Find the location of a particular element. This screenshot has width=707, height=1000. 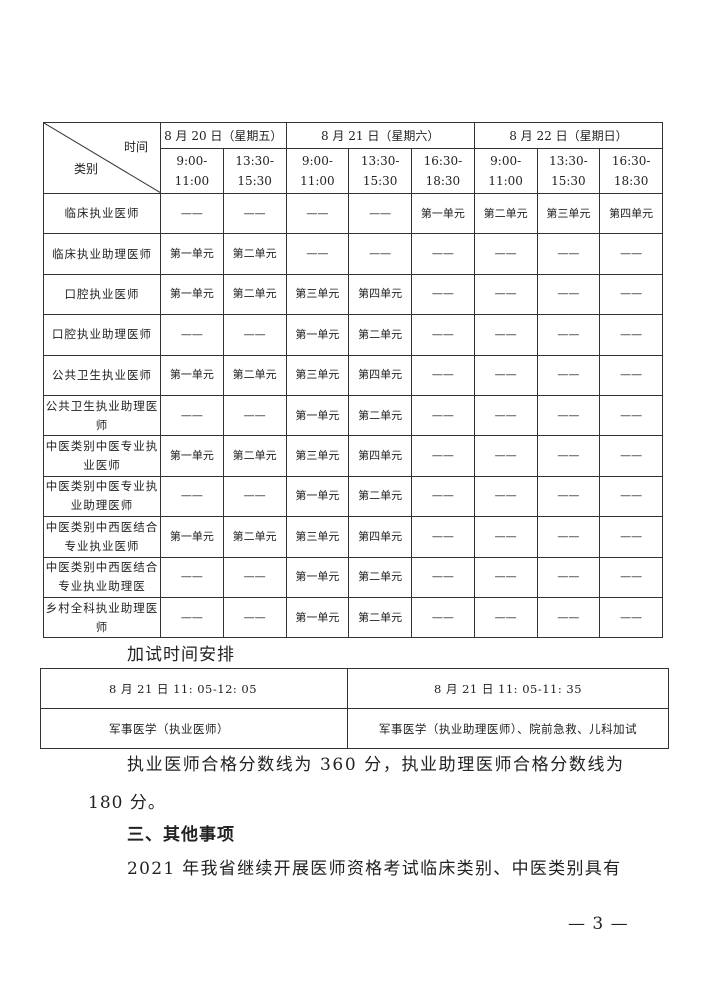

table-row: 中医类别中医专业执业助理医师 —— —— 第一单元 第二单元 —— —— —— —— is located at coordinates (353, 496).